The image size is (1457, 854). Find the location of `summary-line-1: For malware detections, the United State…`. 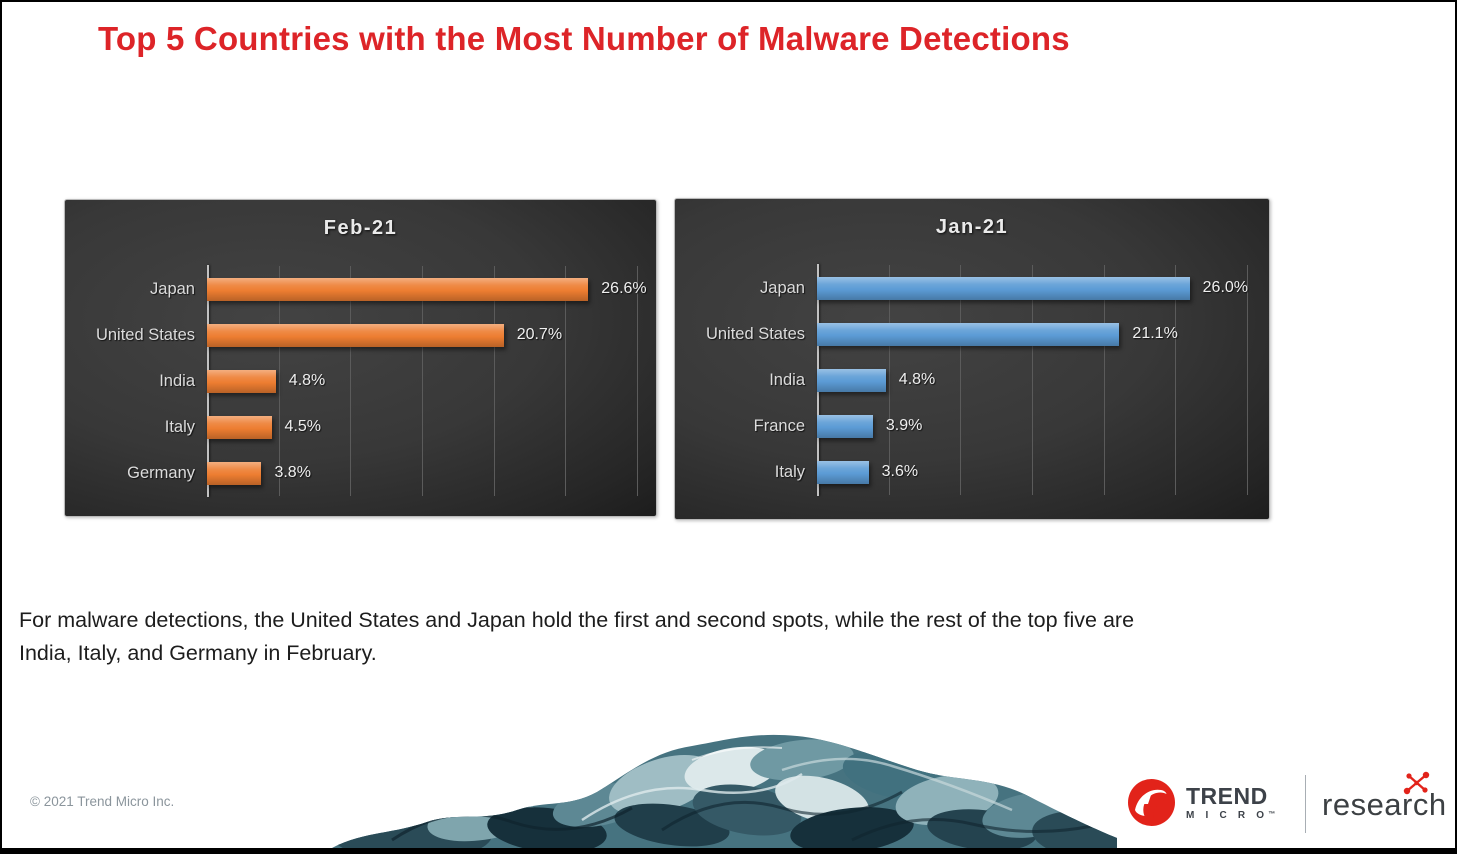

summary-line-1: For malware detections, the United State… is located at coordinates (577, 620).